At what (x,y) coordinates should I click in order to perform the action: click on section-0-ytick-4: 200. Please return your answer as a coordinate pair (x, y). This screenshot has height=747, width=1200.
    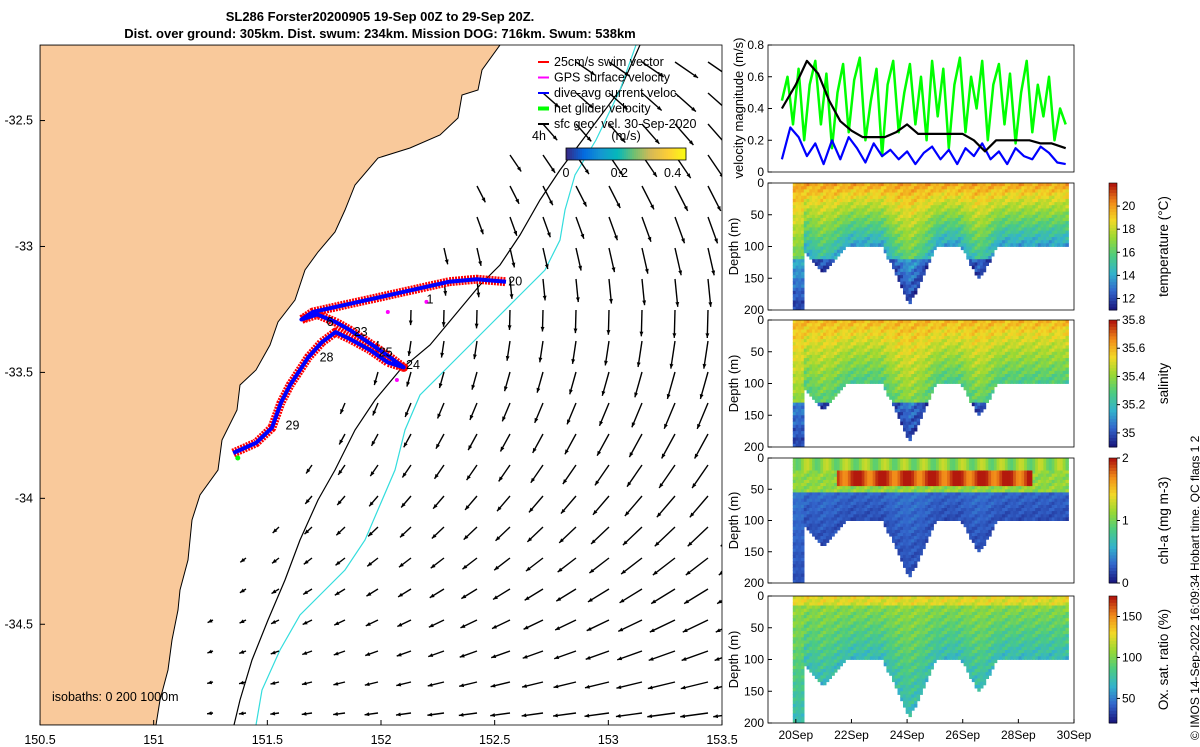
    Looking at the image, I should click on (754, 310).